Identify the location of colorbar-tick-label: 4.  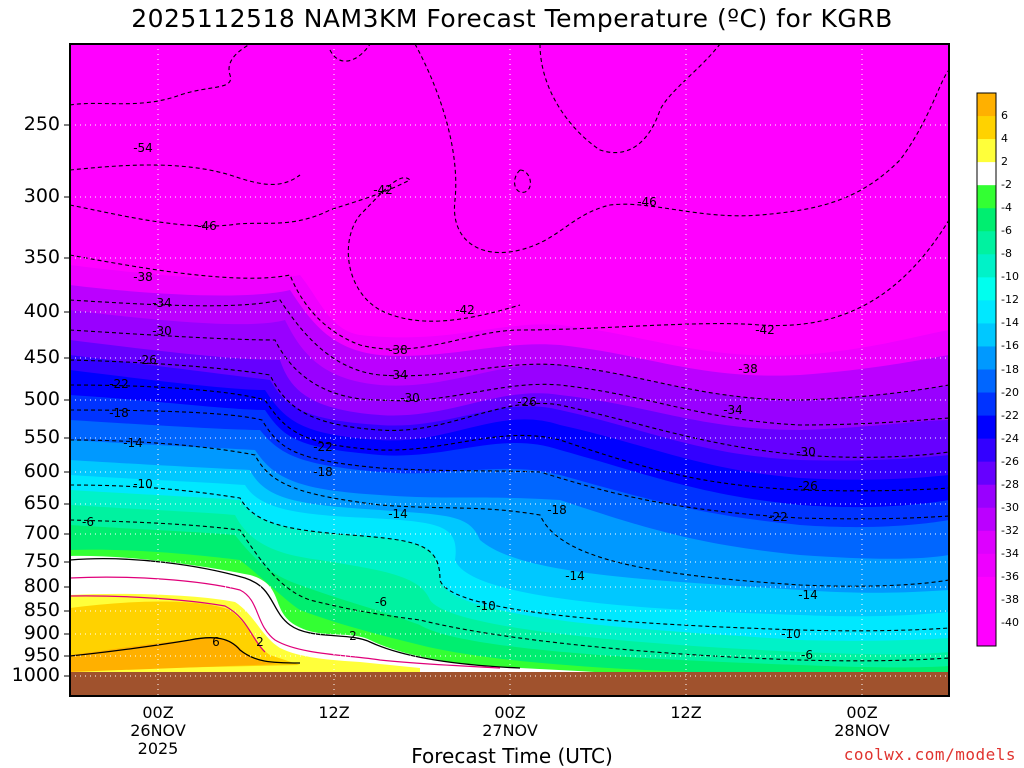
(1004, 139).